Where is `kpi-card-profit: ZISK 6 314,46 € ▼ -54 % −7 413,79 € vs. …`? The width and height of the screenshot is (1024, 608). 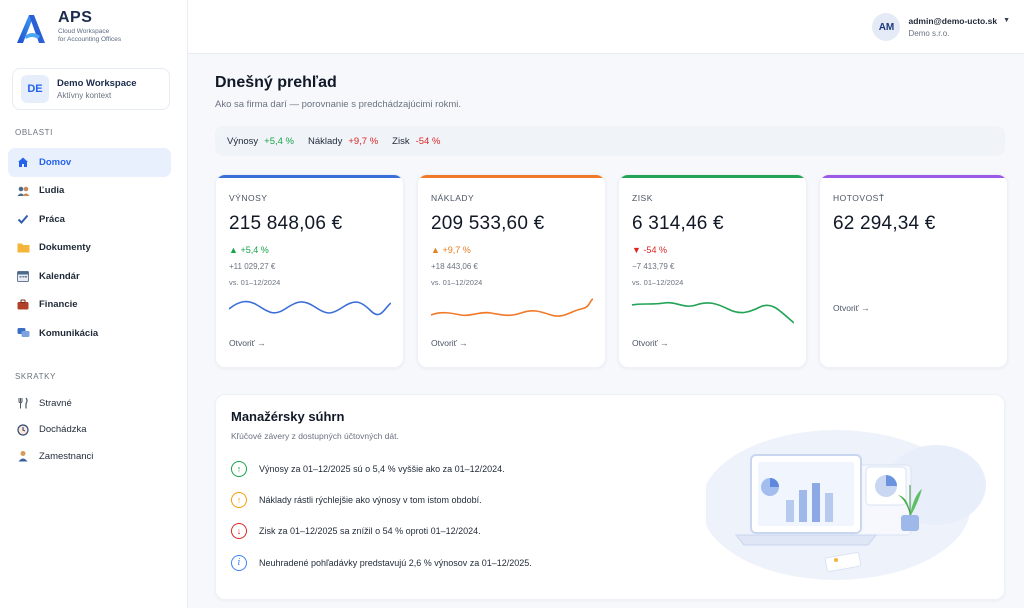 kpi-card-profit: ZISK 6 314,46 € ▼ -54 % −7 413,79 € vs. … is located at coordinates (712, 271).